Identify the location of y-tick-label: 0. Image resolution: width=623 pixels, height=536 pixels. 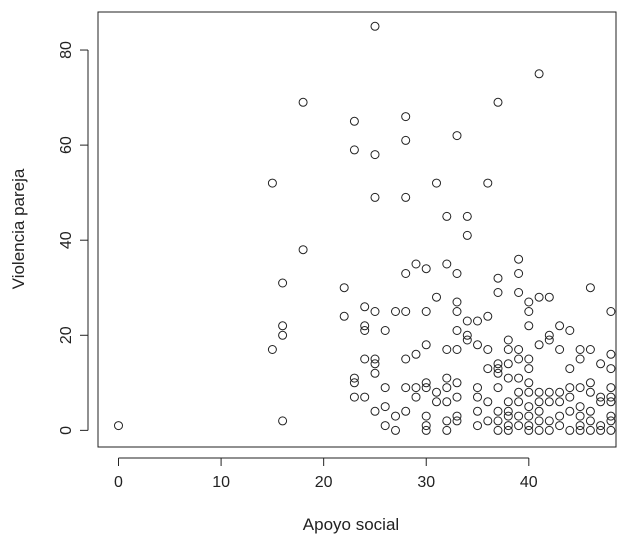
(66, 430).